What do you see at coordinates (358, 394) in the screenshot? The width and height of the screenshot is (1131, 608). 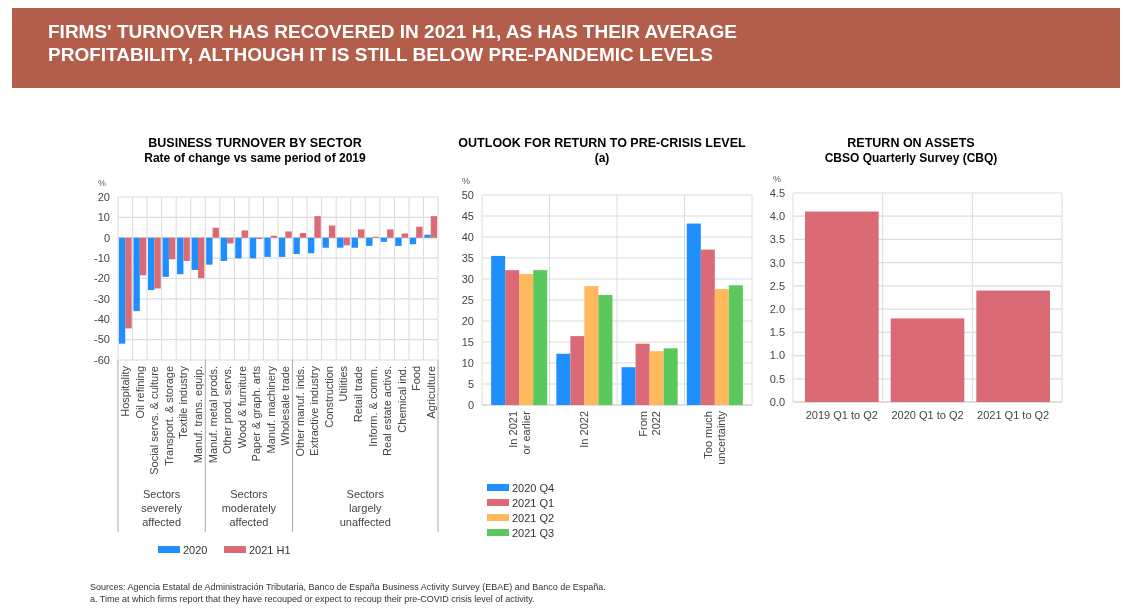 I see `x-tick-label: Retail trade` at bounding box center [358, 394].